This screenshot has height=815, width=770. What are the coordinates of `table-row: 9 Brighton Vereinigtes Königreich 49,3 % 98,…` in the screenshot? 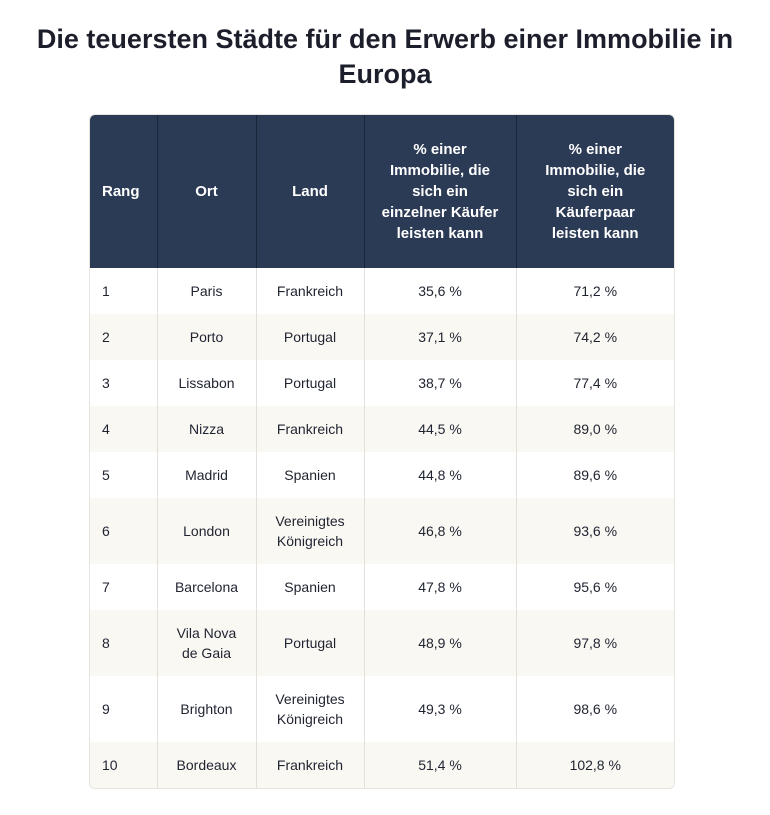 It's located at (382, 709).